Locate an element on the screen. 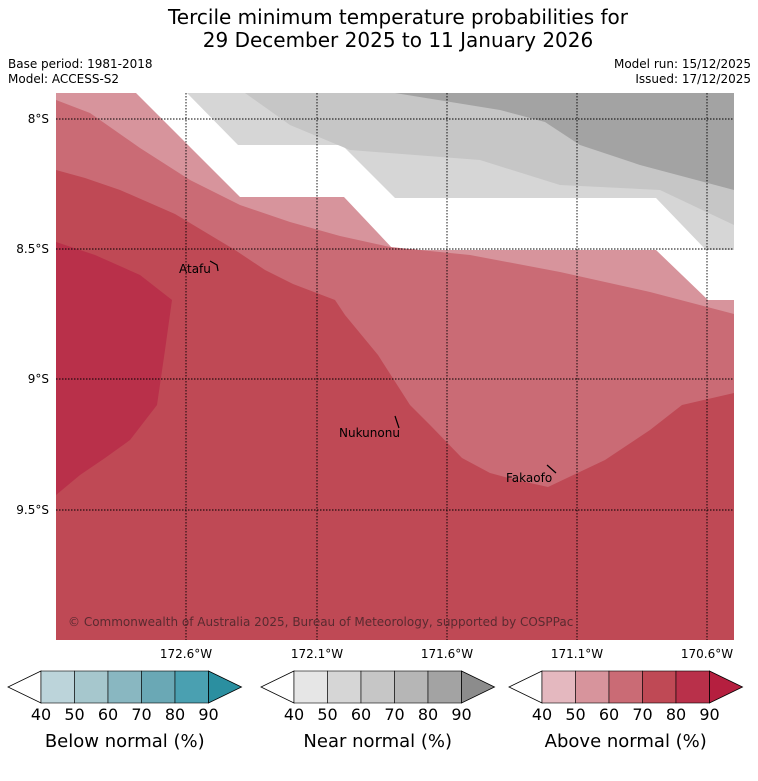 This screenshot has height=781, width=758. model-name: Model: ACCESS-S2 is located at coordinates (64, 79).